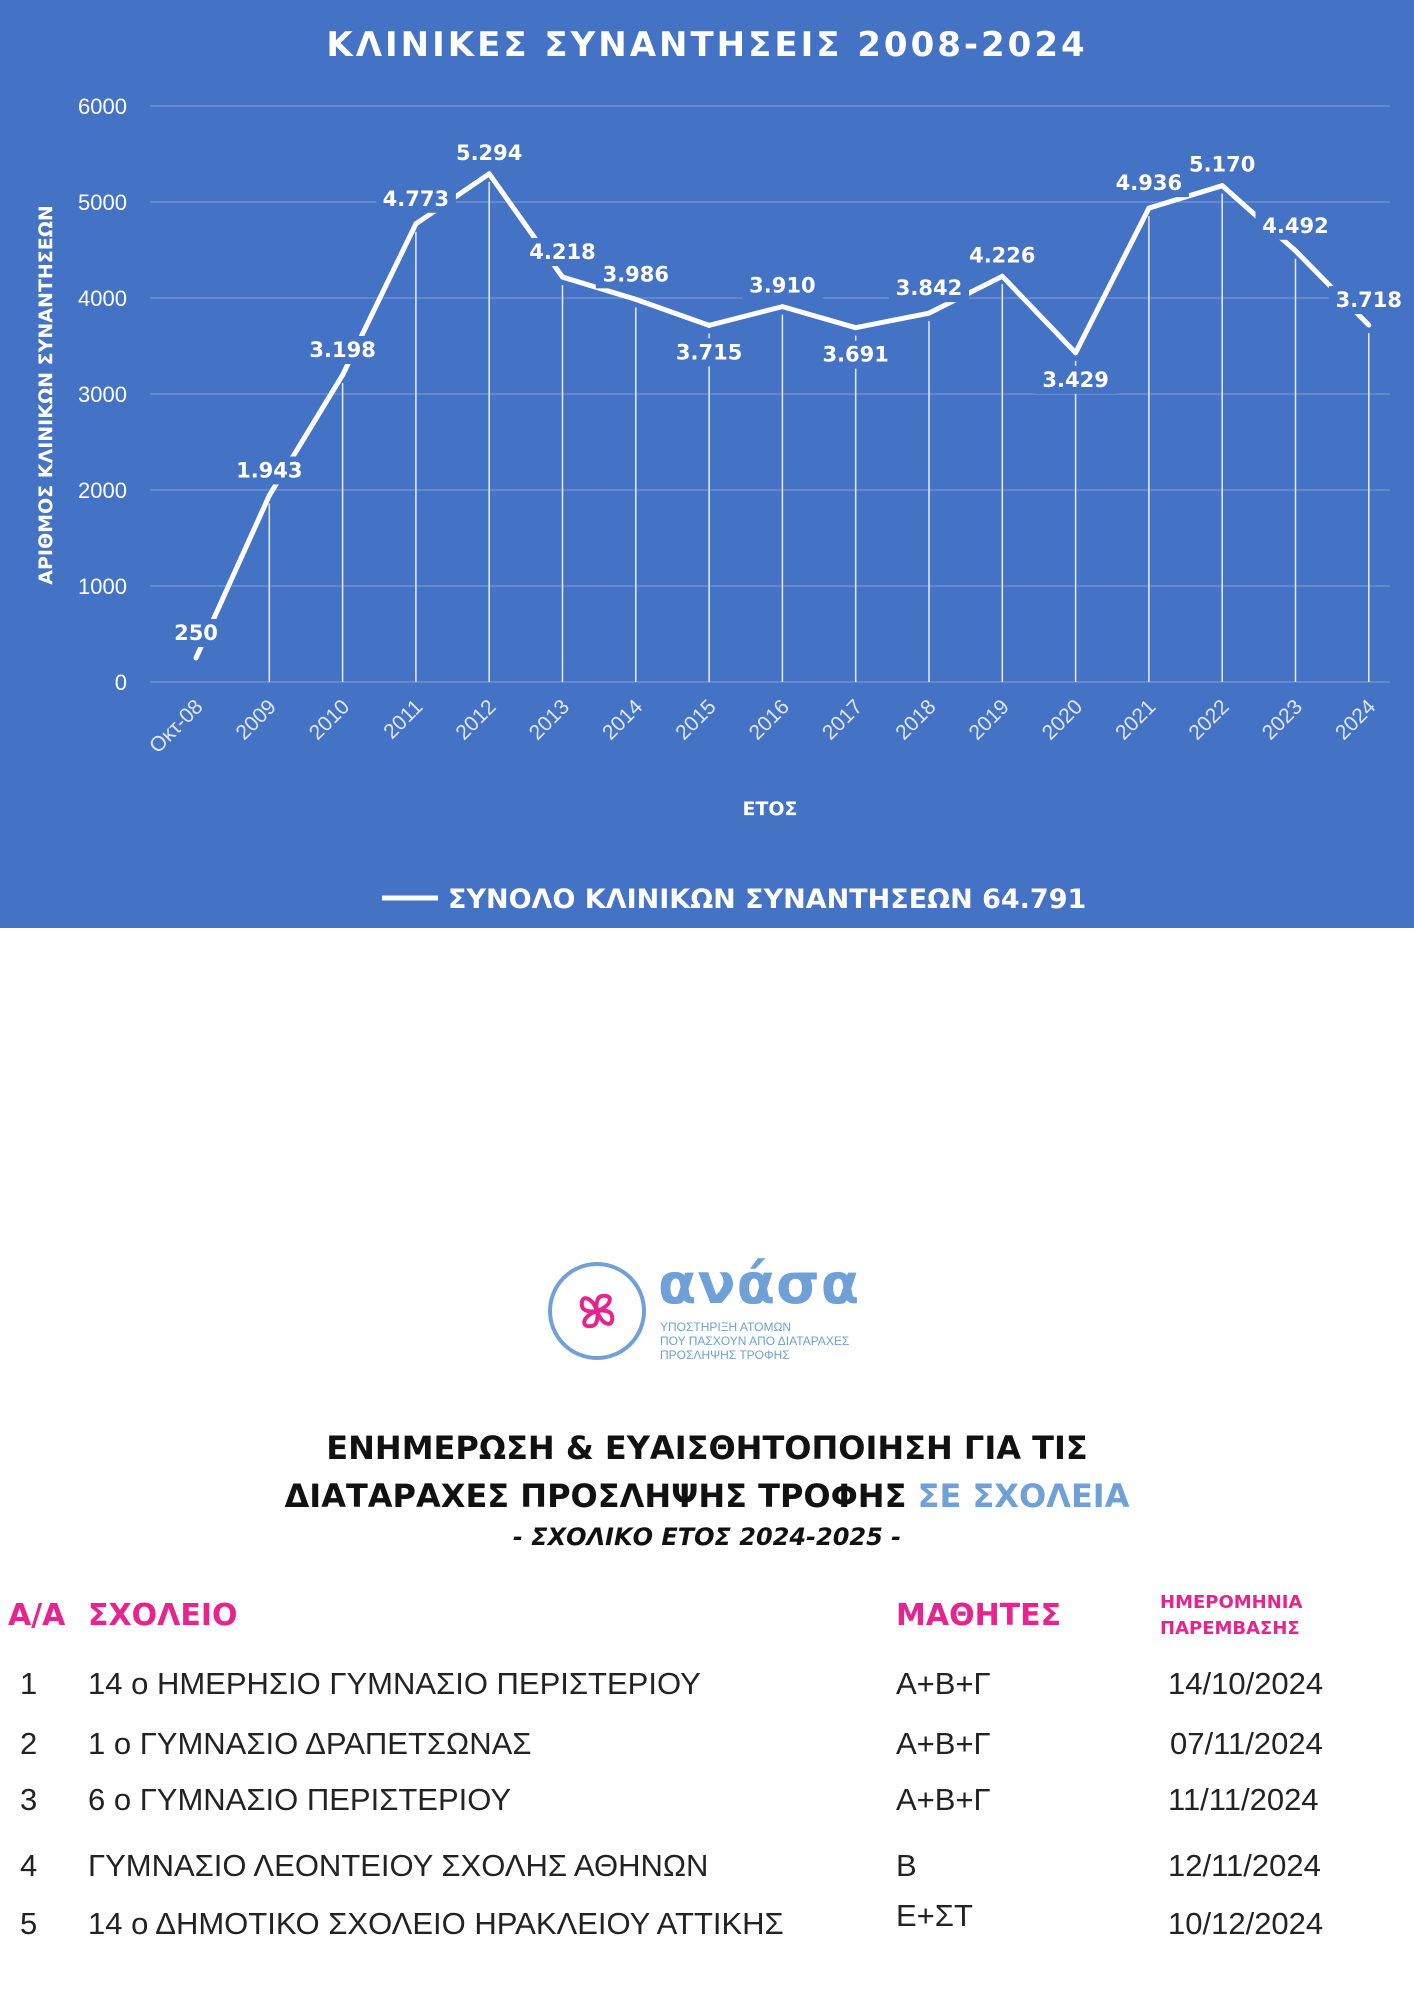 This screenshot has width=1414, height=2000. I want to click on row-date: 12/11/2024, so click(1244, 1865).